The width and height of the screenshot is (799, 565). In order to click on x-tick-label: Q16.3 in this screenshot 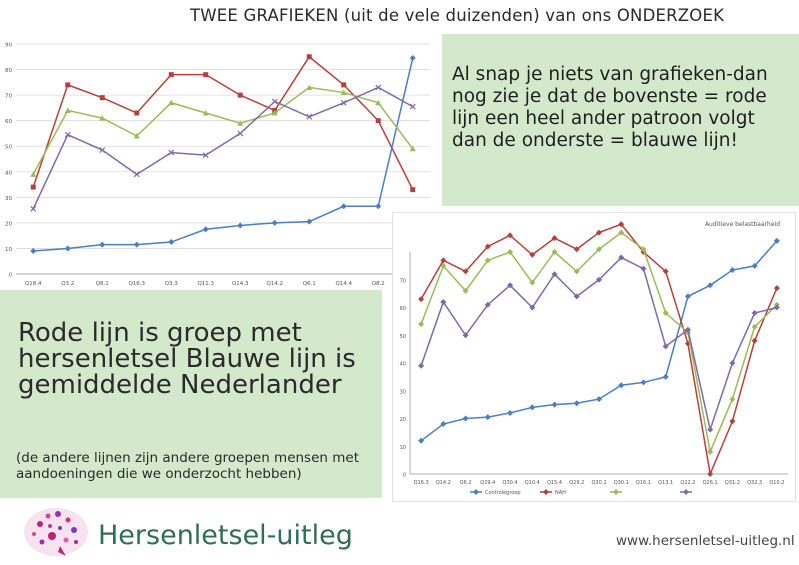, I will do `click(421, 483)`.